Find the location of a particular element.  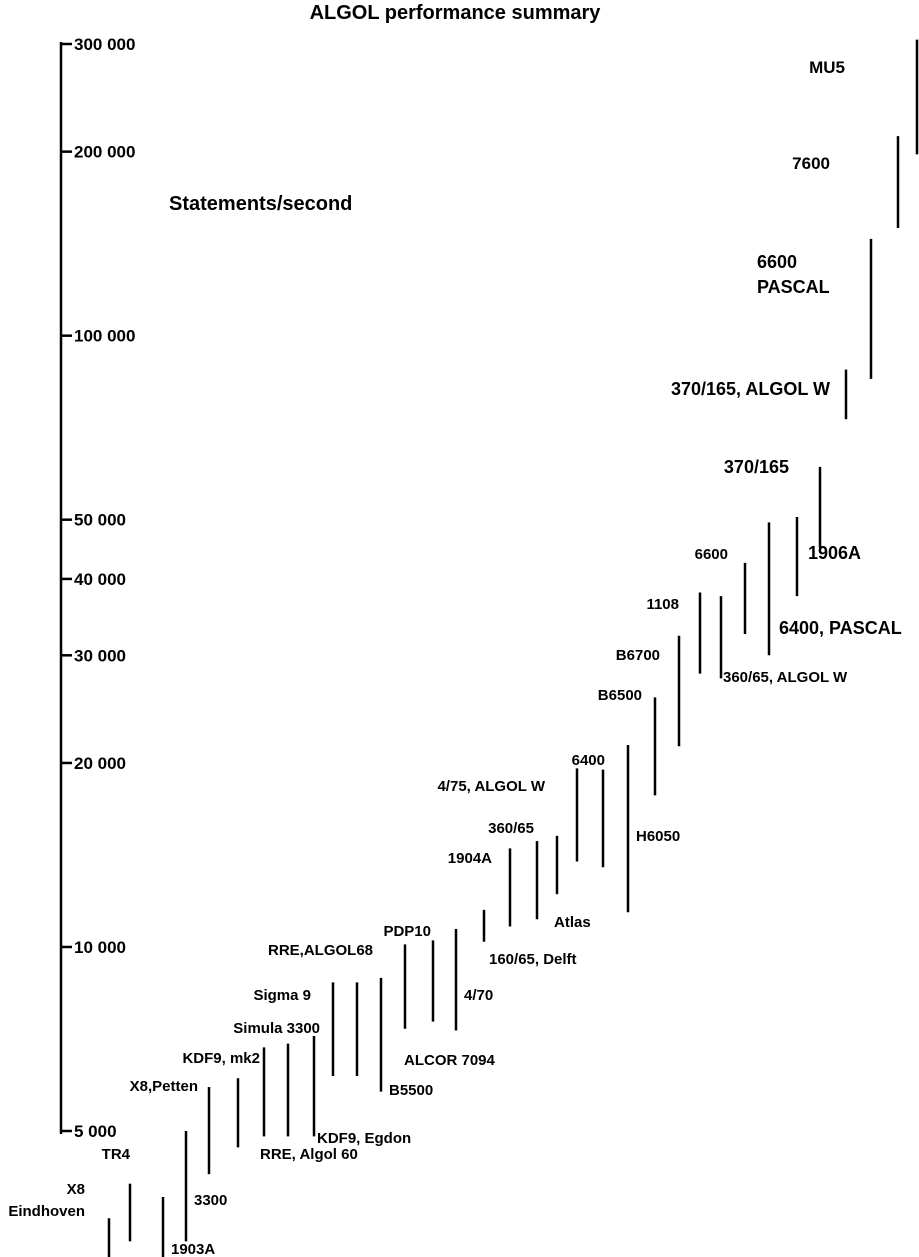

range-label: H6050 is located at coordinates (658, 836).